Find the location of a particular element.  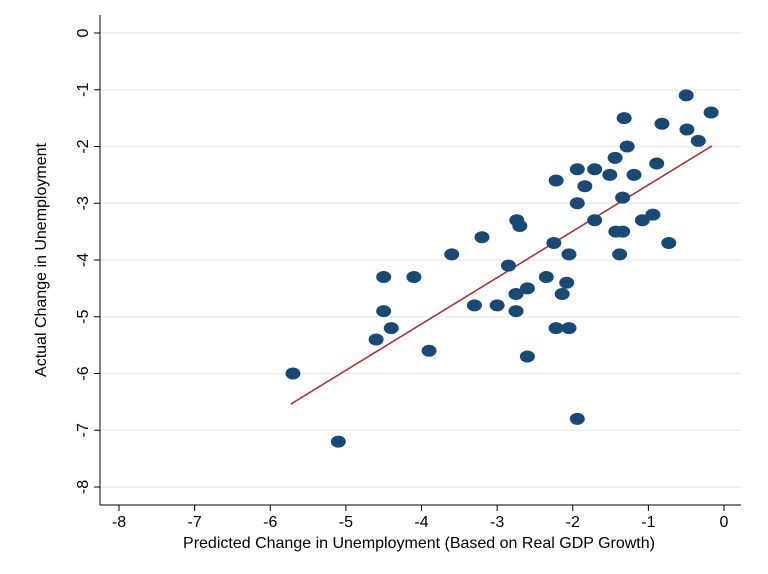

x-tick-label: -1 is located at coordinates (648, 522).